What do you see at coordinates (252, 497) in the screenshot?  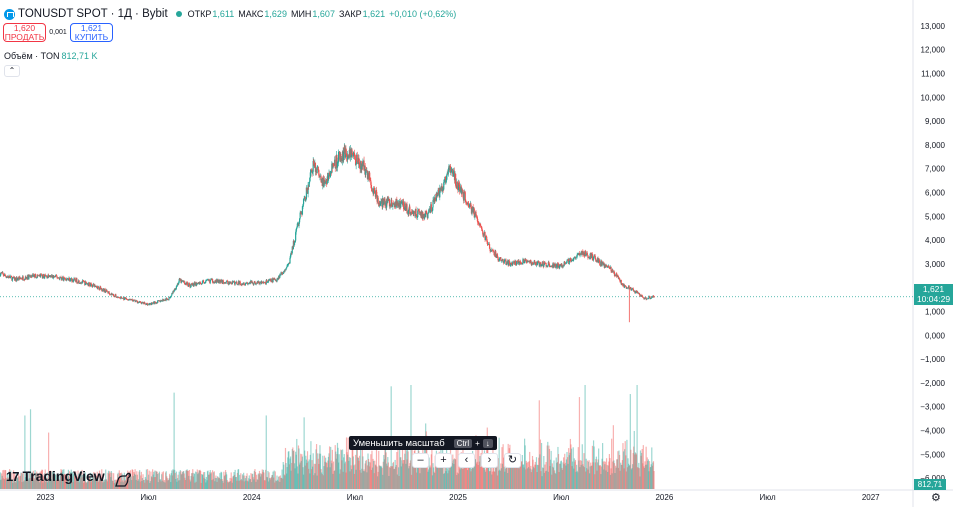 I see `x-tick-label: 2024` at bounding box center [252, 497].